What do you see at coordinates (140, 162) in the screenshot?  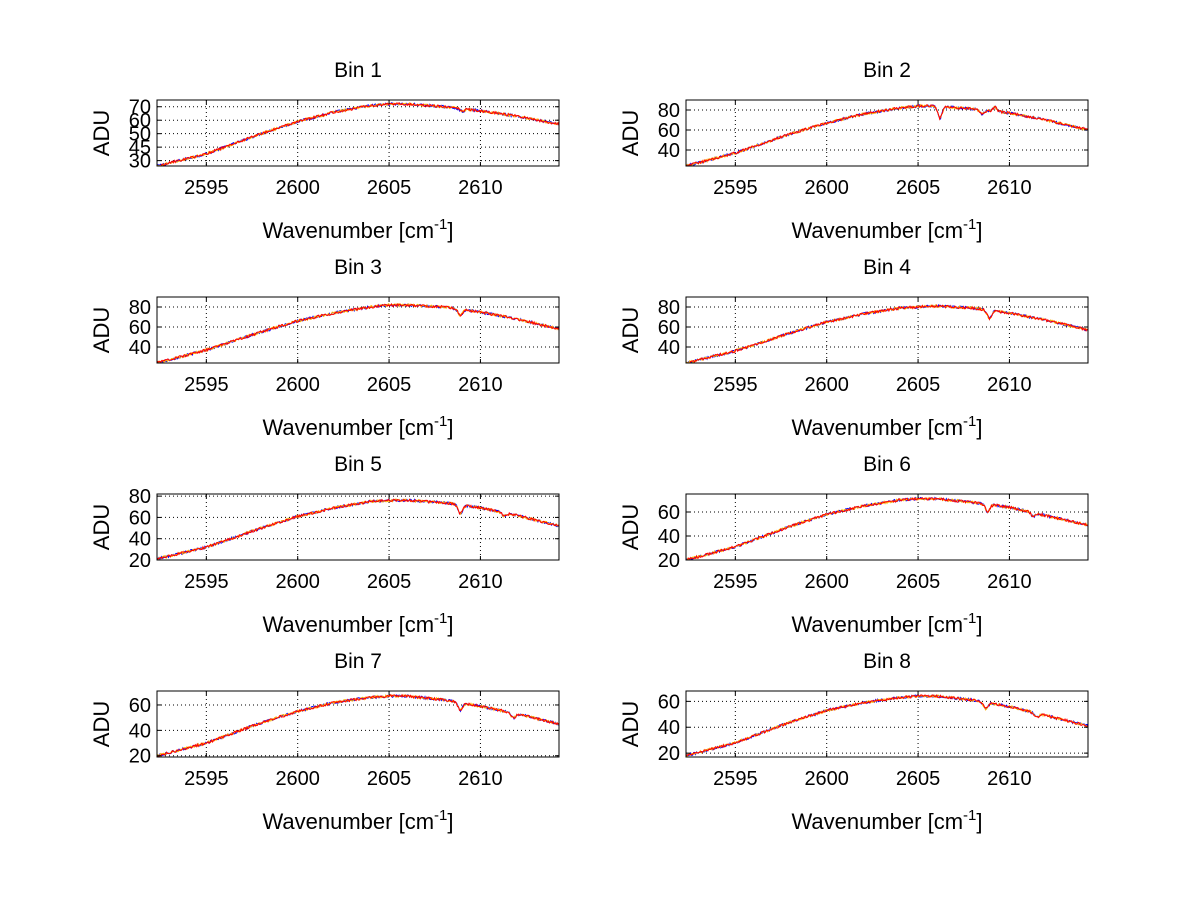 I see `y-tick-label: 30` at bounding box center [140, 162].